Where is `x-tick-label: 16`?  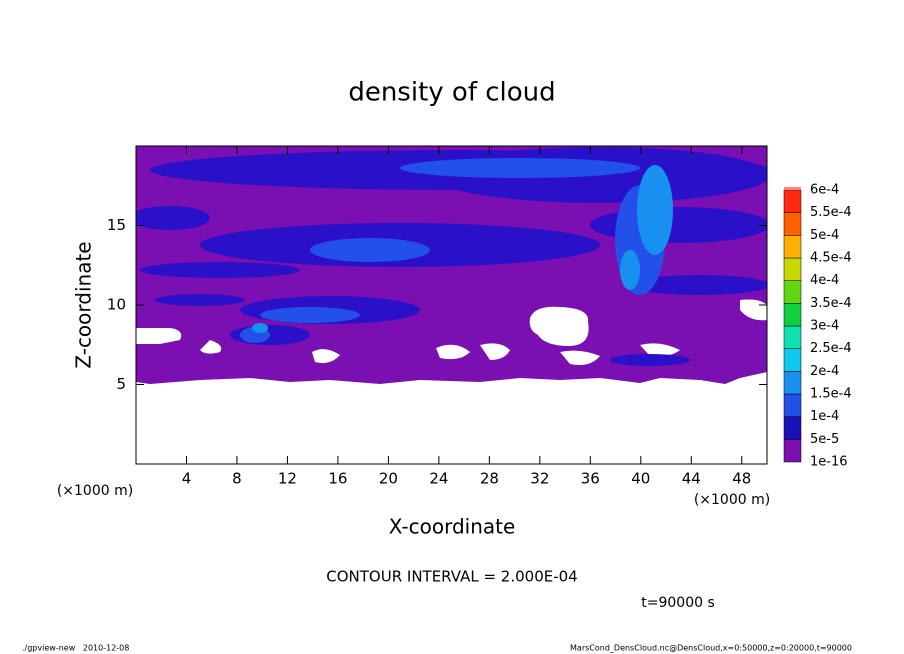
x-tick-label: 16 is located at coordinates (337, 479).